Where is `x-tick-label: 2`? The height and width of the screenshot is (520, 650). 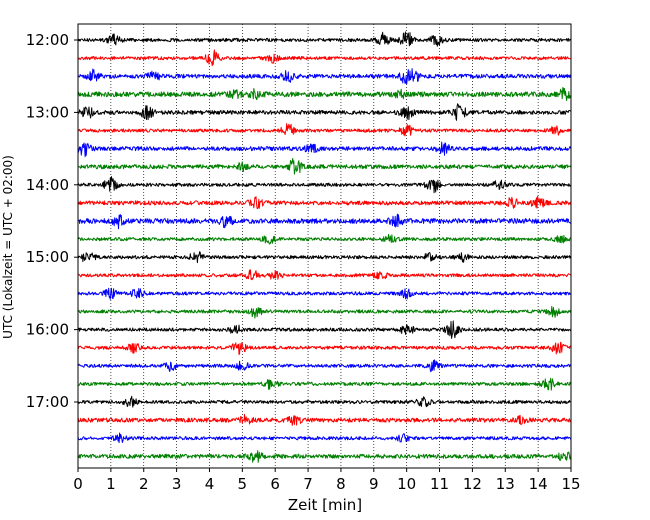
x-tick-label: 2 is located at coordinates (144, 484).